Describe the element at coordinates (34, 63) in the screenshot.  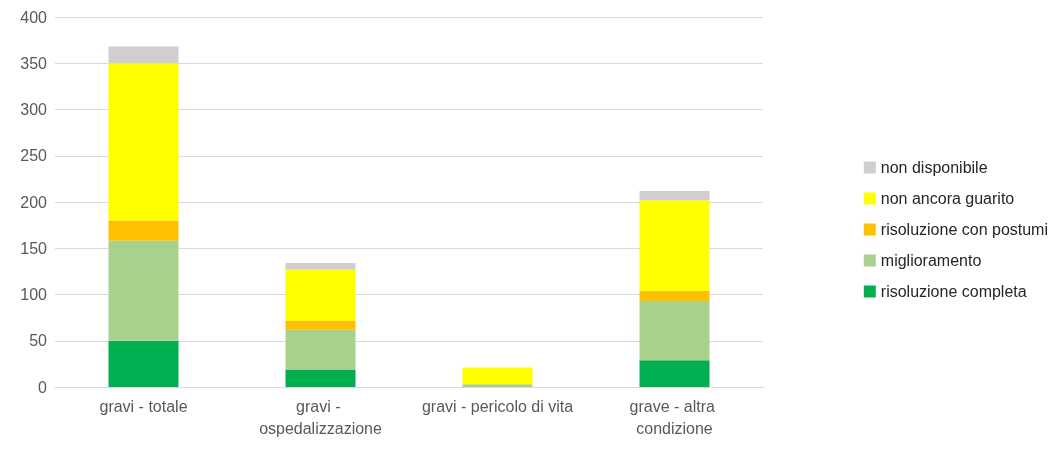
I see `y-tick-label: 350` at that location.